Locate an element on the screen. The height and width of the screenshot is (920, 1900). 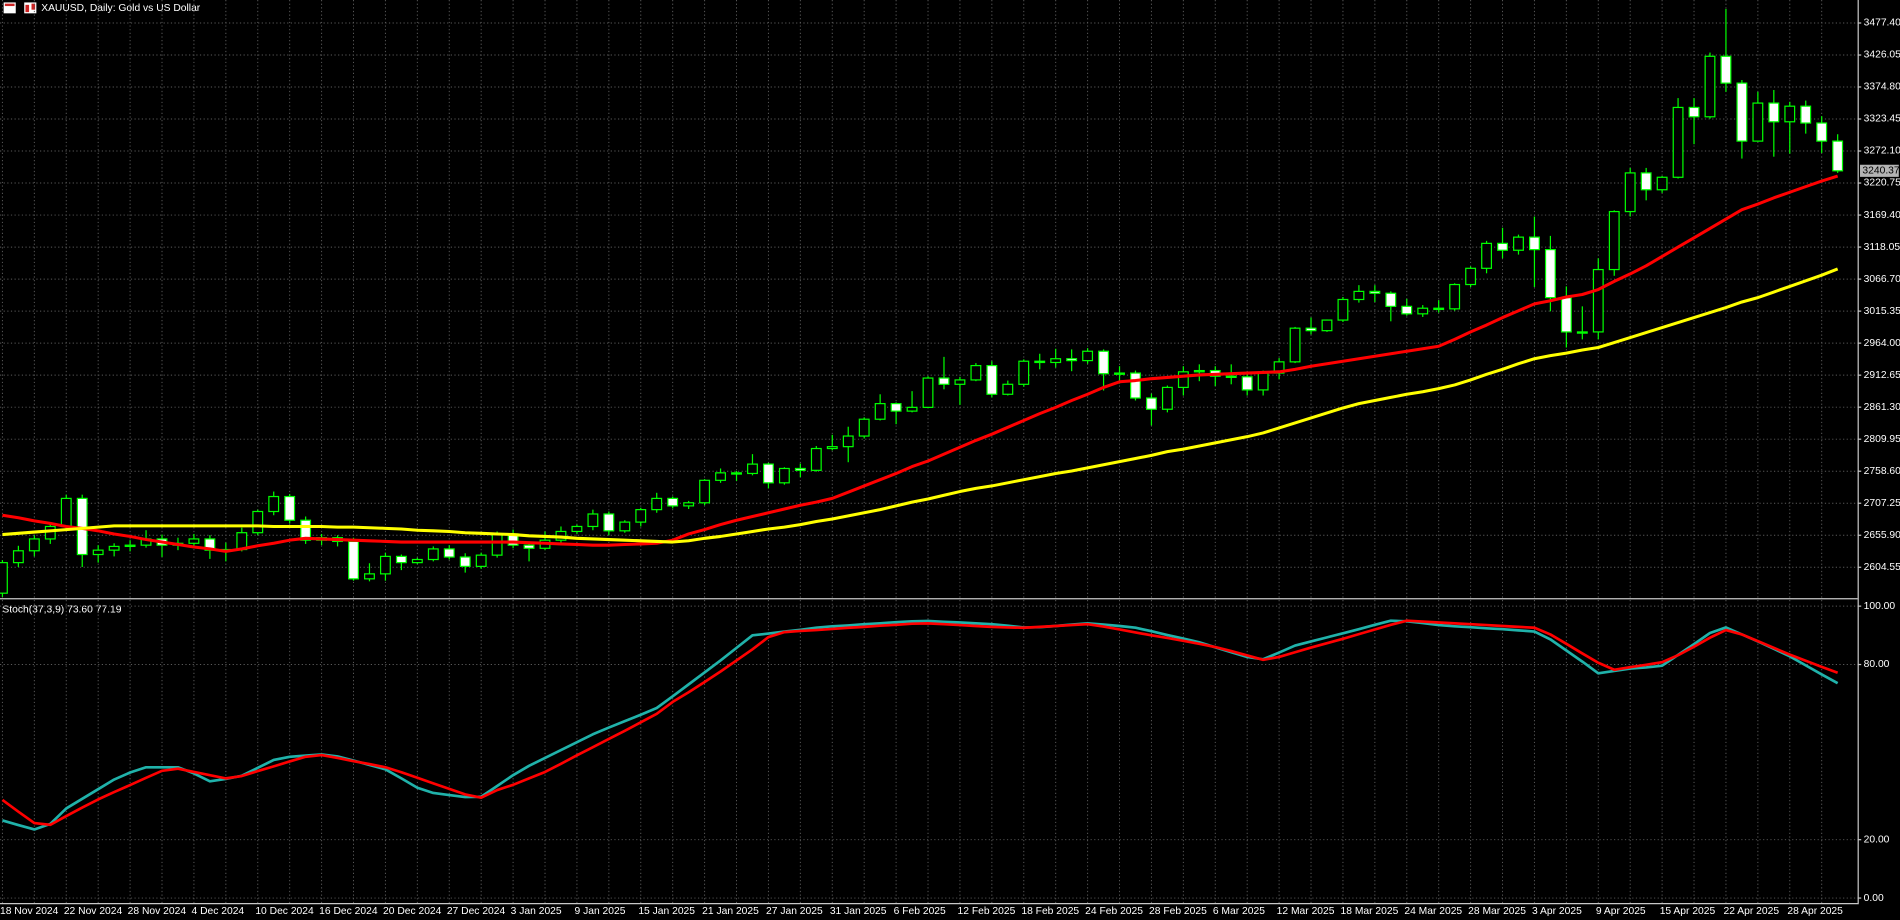
symbol-icon is located at coordinates (20, 8).